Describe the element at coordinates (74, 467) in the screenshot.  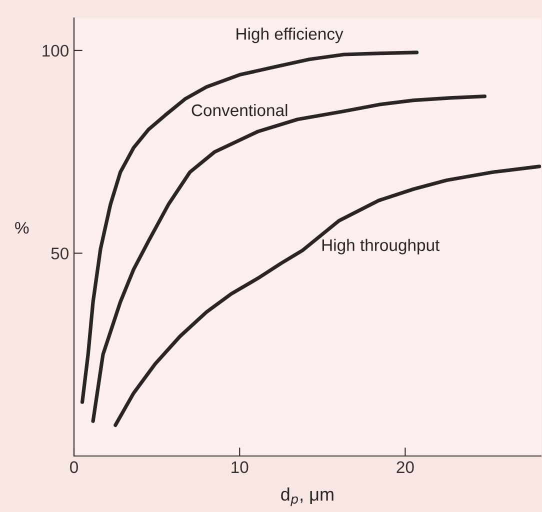
I see `x-tick-label: 0` at that location.